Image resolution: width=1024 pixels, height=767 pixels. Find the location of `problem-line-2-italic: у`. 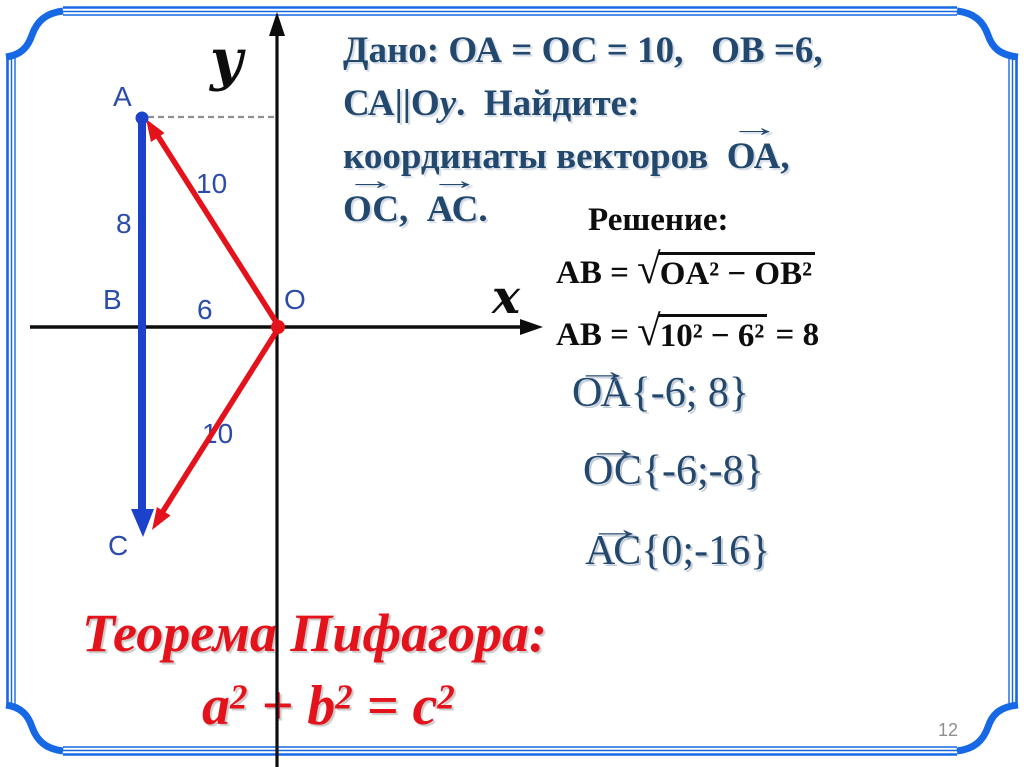

problem-line-2-italic: у is located at coordinates (448, 103).